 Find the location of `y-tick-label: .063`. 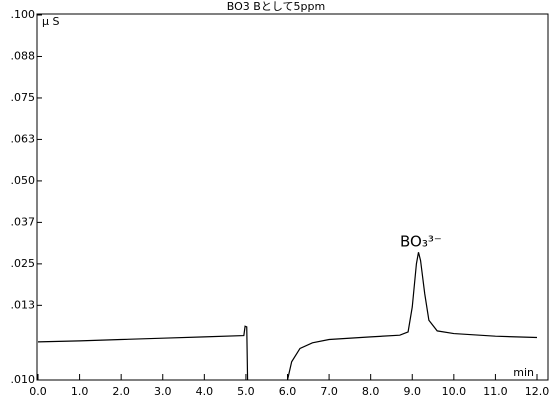

y-tick-label: .063 is located at coordinates (23, 138).